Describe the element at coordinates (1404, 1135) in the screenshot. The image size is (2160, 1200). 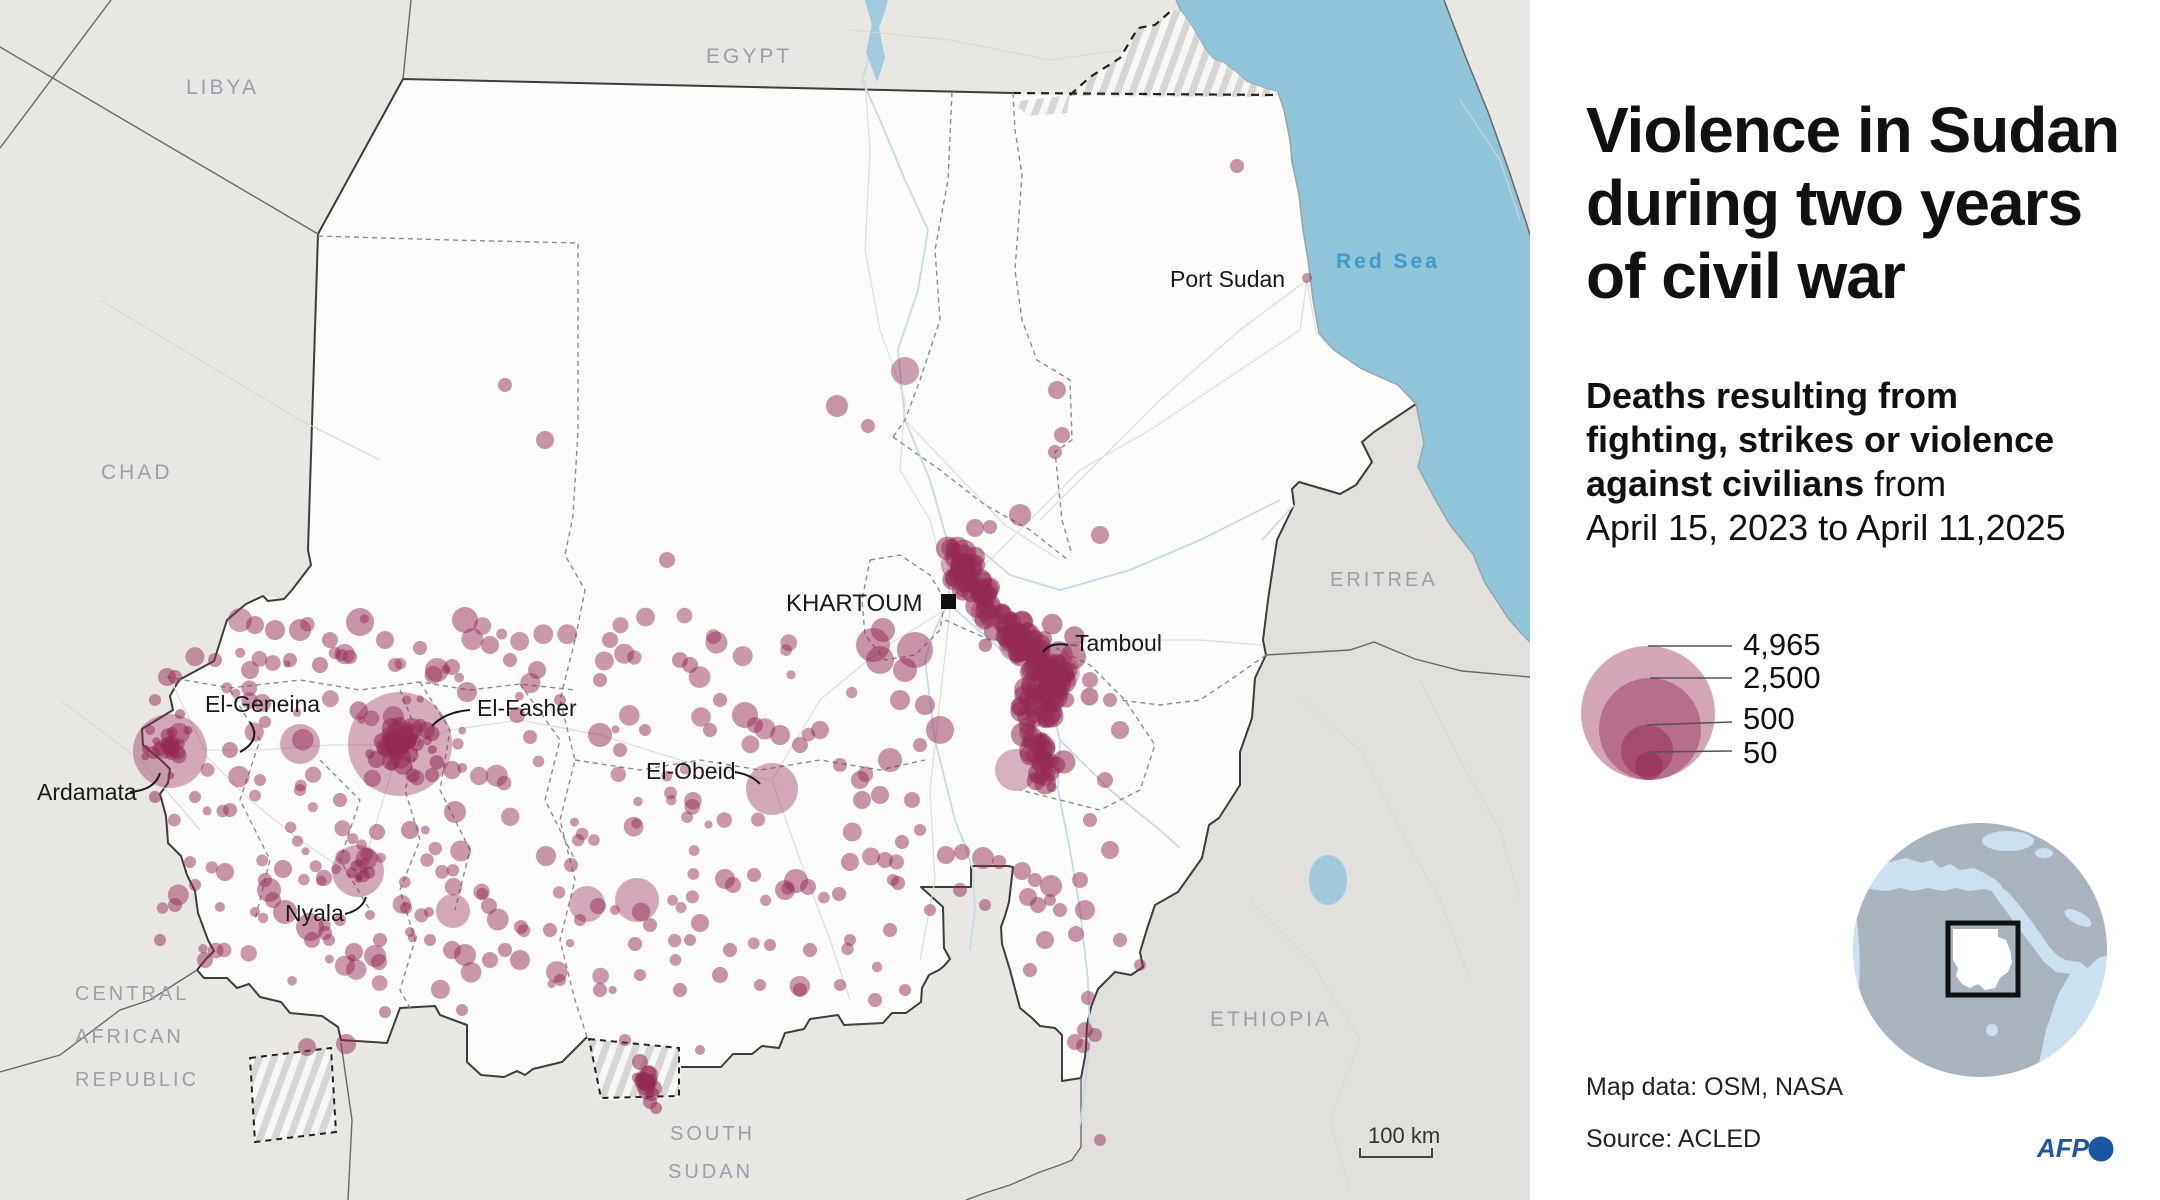
I see `svg-text: 100 km` at that location.